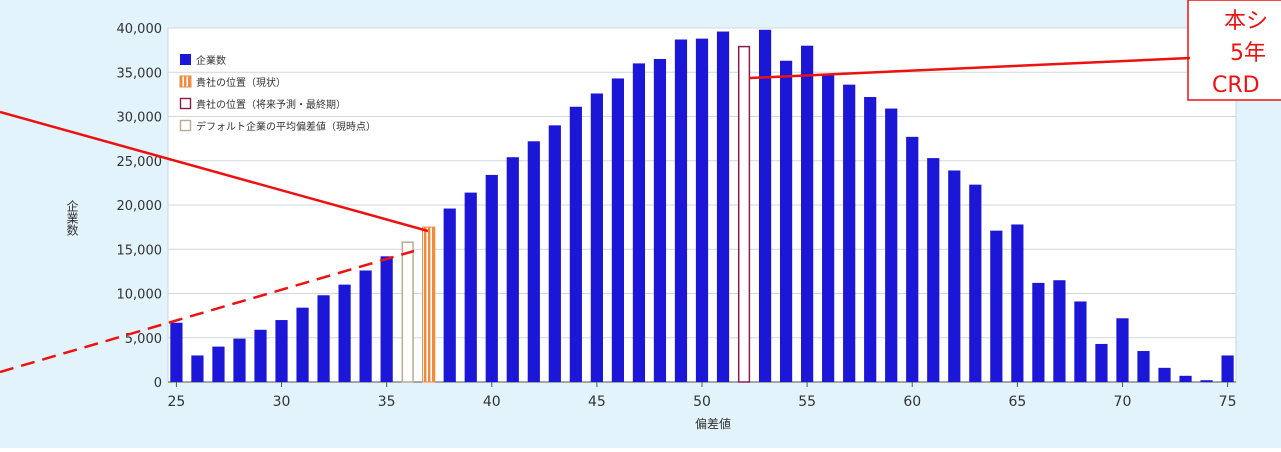 The height and width of the screenshot is (452, 1281). I want to click on y-tick-label-15000: 15,000, so click(140, 250).